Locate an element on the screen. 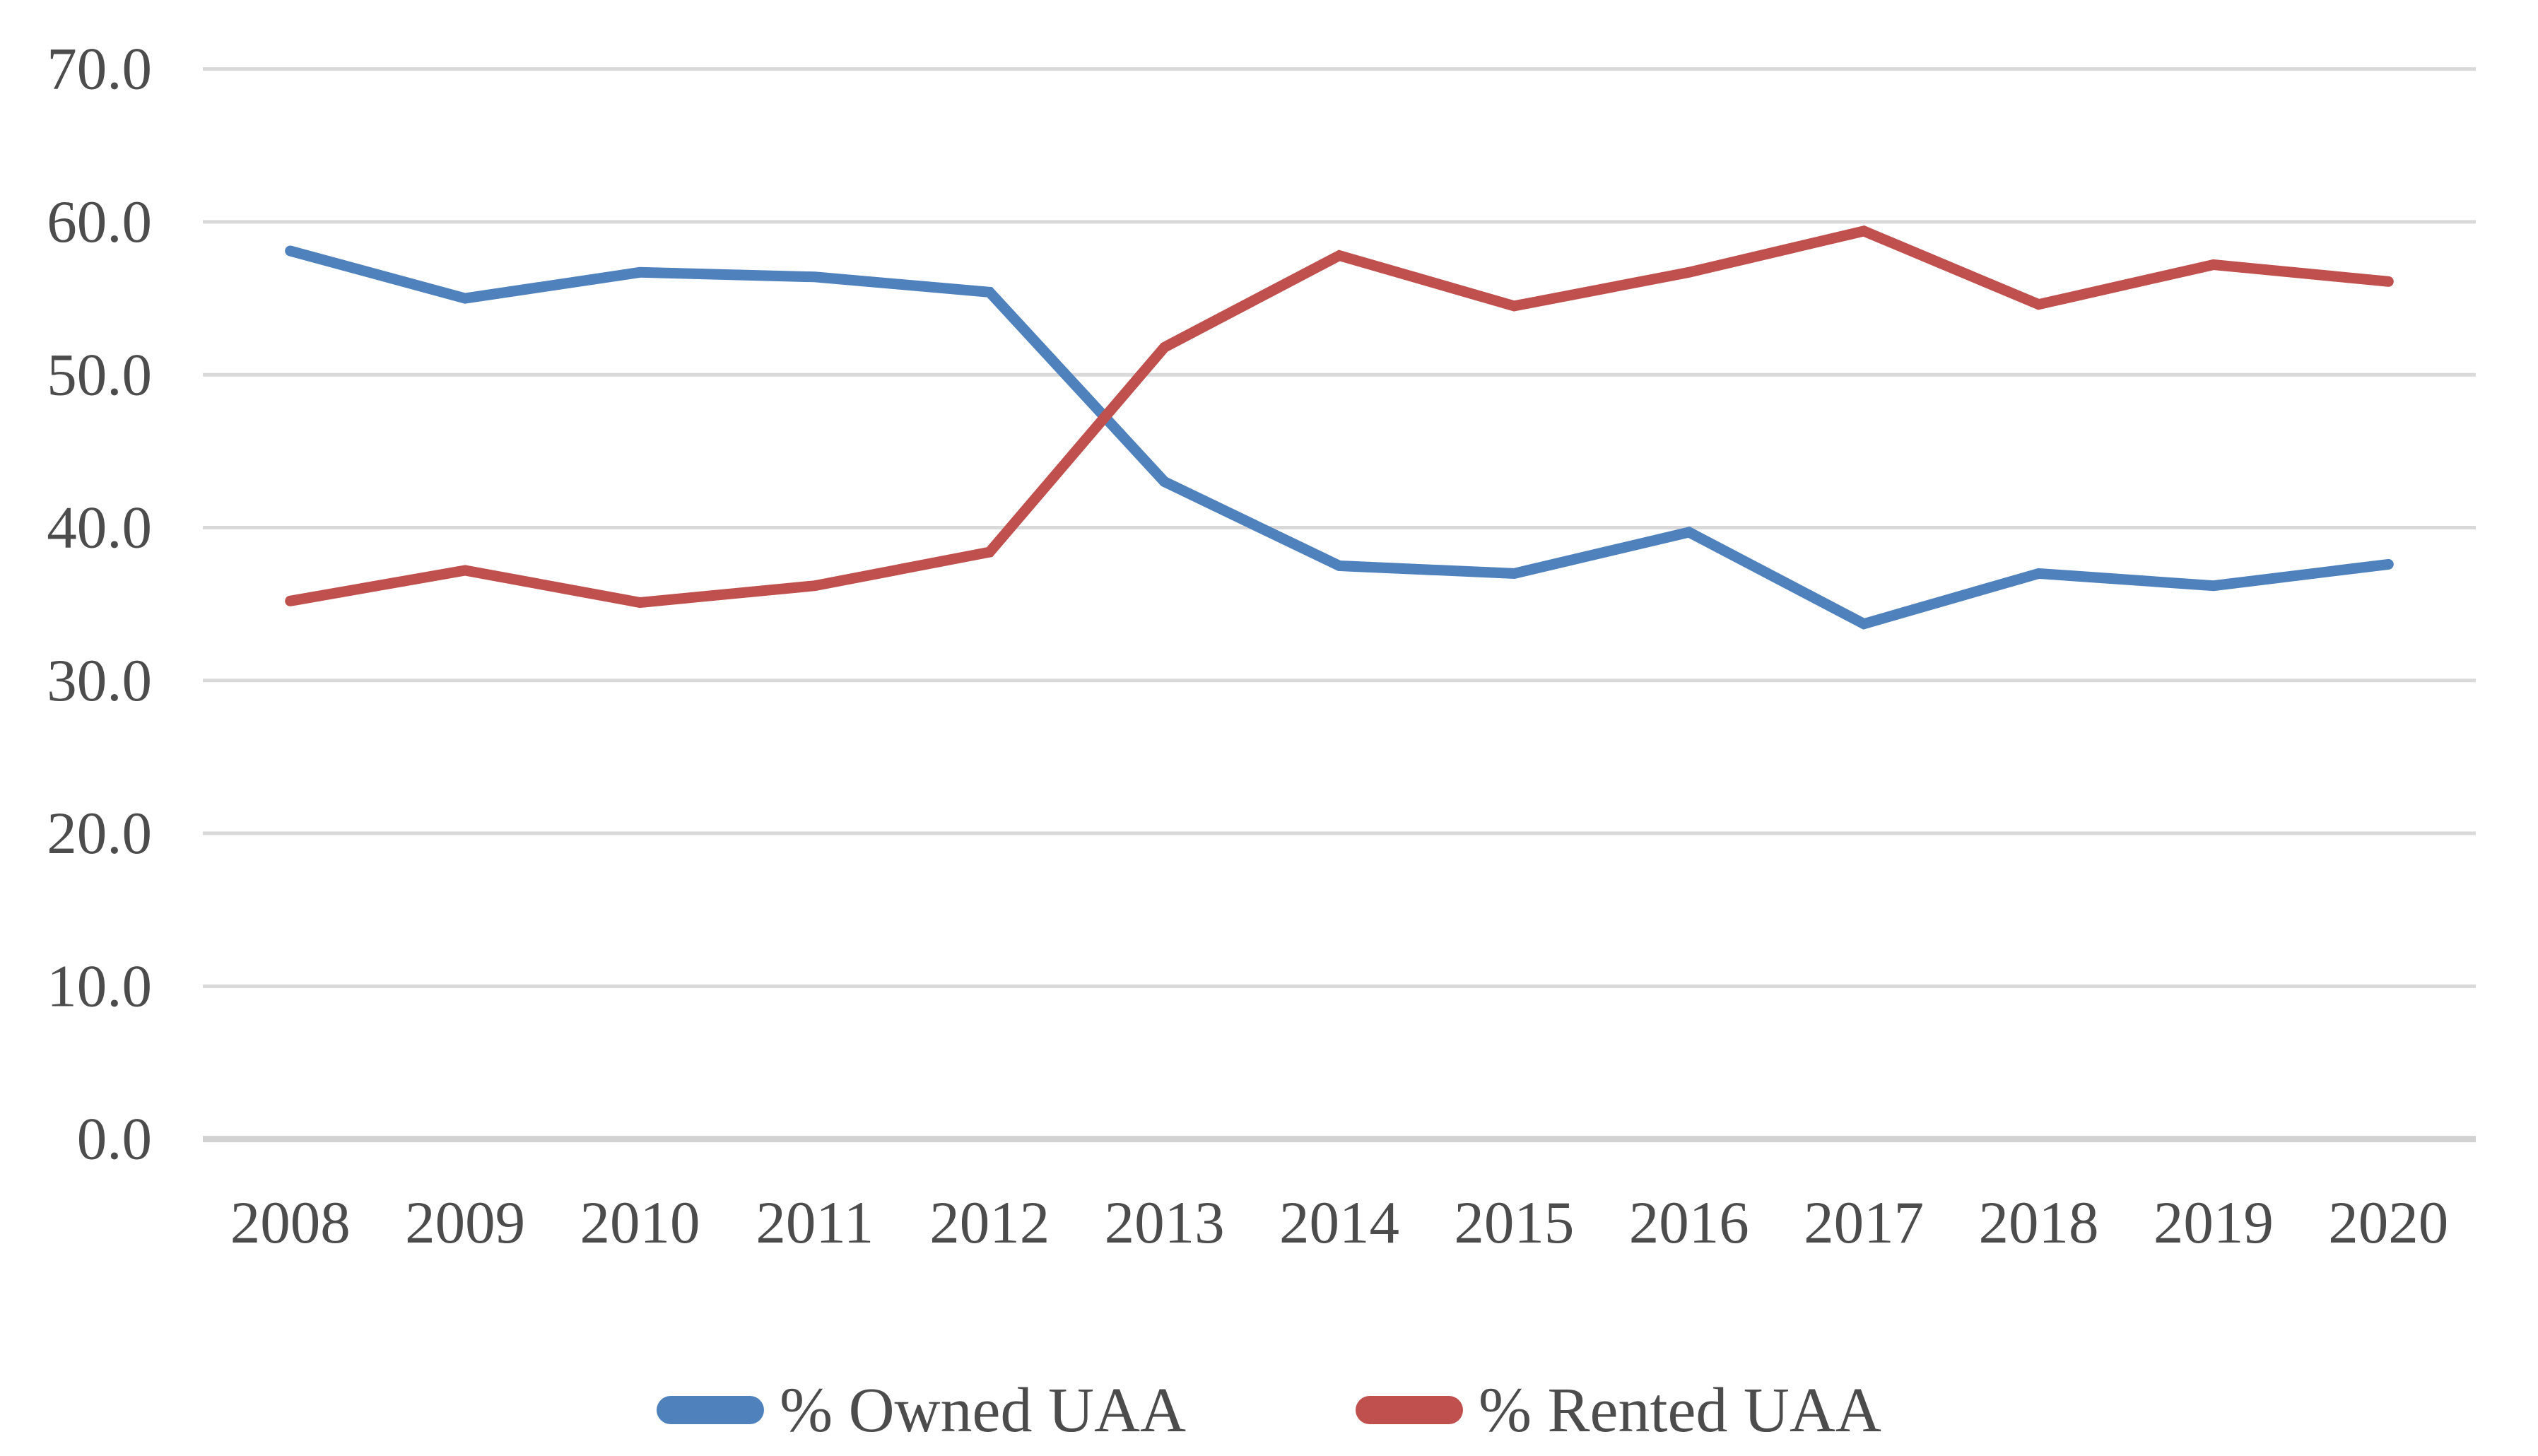 The width and height of the screenshot is (2538, 1456). y-tick-label: 10.0 is located at coordinates (99, 986).